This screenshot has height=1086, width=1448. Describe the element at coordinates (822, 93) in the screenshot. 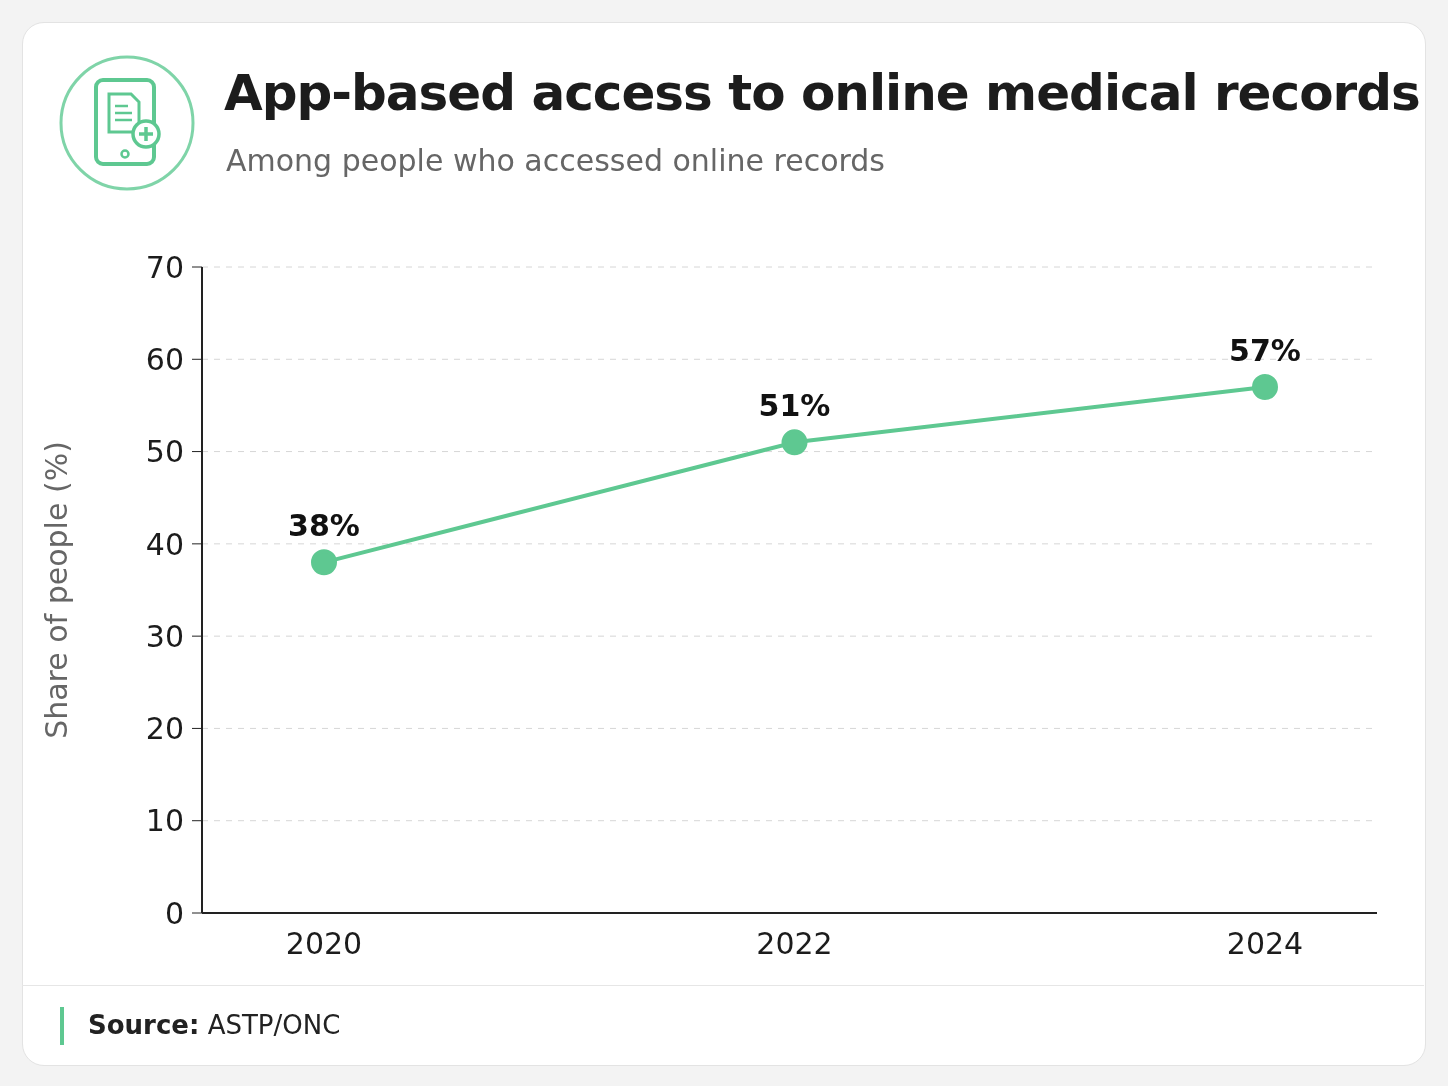

I see `chart-title: App-based access to online medical records` at that location.